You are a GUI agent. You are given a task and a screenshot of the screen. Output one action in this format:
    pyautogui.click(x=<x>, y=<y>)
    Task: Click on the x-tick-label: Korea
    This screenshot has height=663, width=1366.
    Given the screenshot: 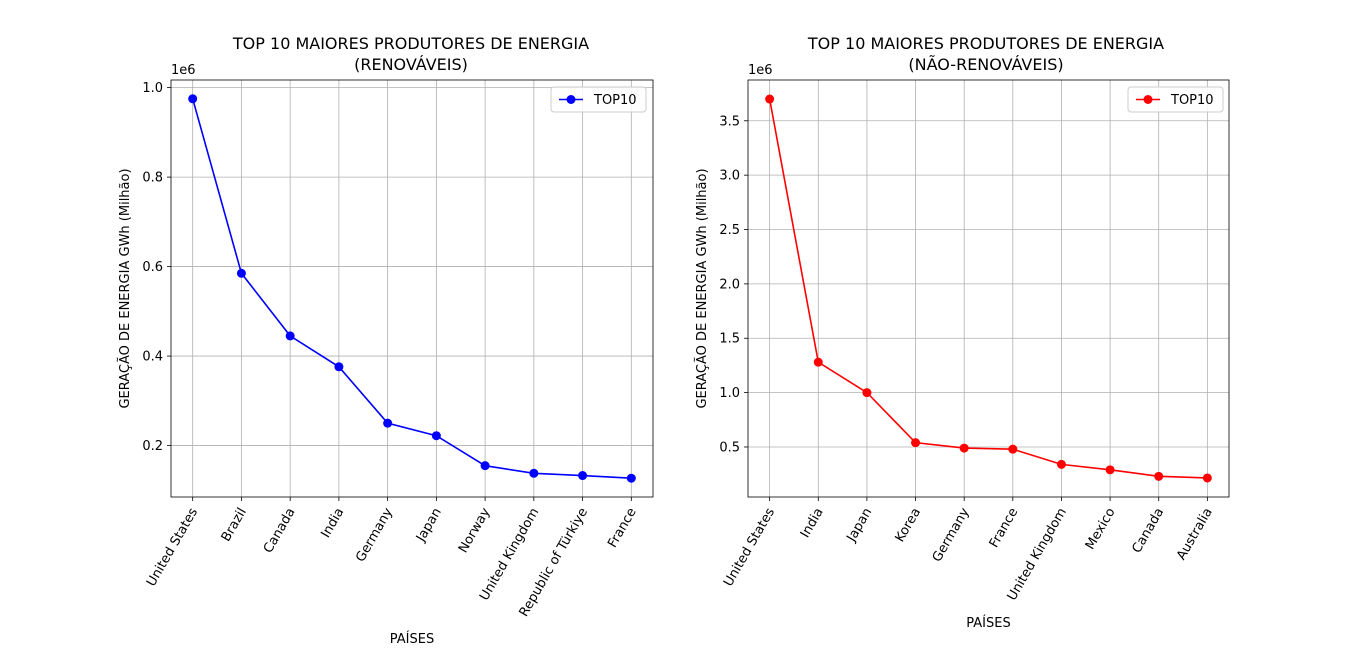 What is the action you would take?
    pyautogui.click(x=908, y=525)
    